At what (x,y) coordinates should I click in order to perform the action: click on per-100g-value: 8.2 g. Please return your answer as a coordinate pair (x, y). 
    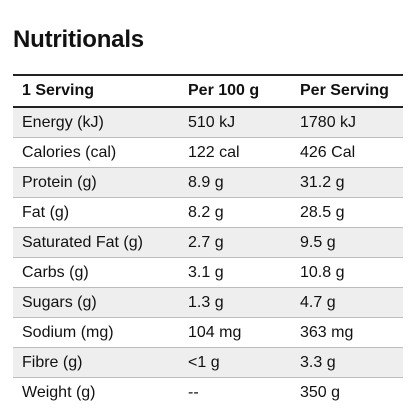
    Looking at the image, I should click on (206, 212).